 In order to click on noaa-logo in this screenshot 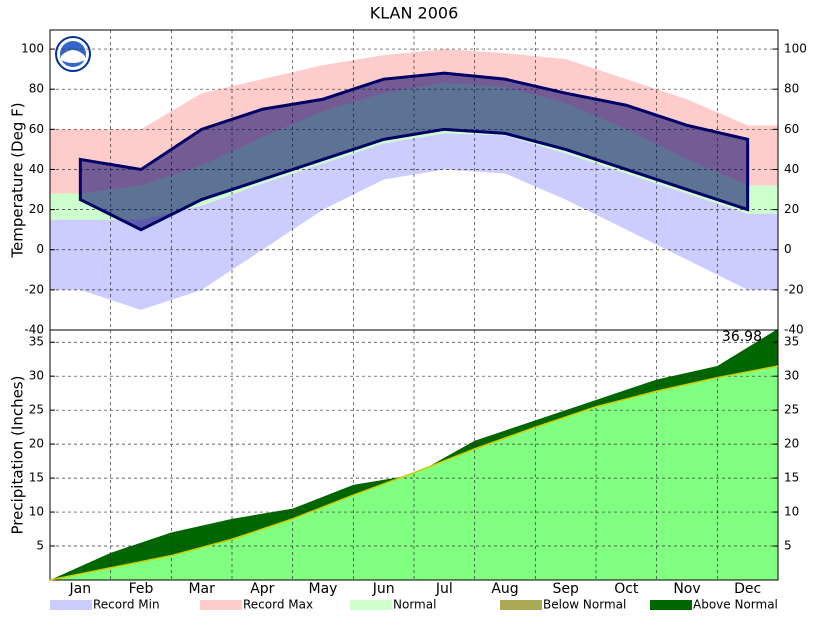, I will do `click(73, 54)`.